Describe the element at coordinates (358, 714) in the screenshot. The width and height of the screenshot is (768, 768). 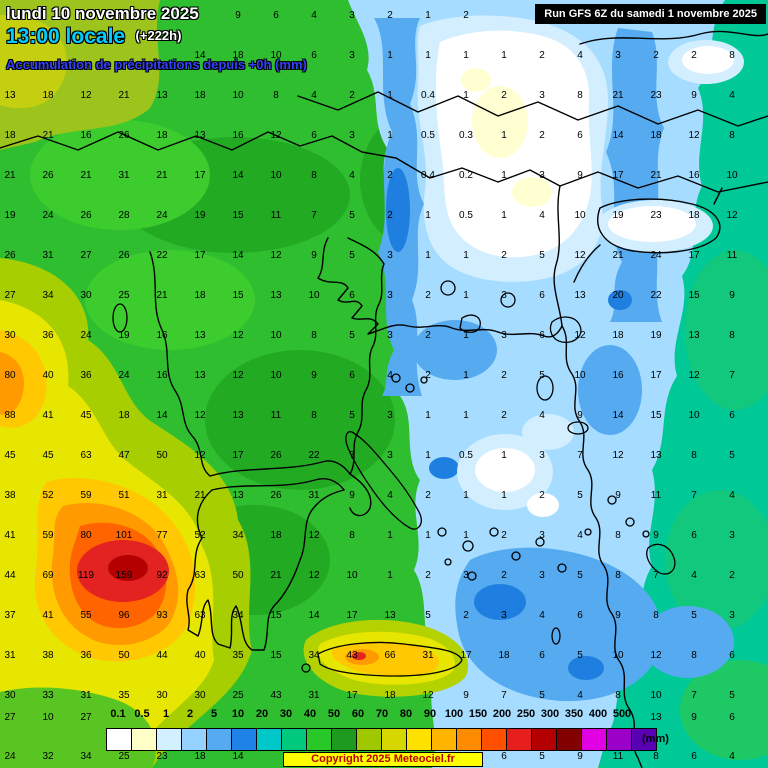
I see `legend-value: 60` at that location.